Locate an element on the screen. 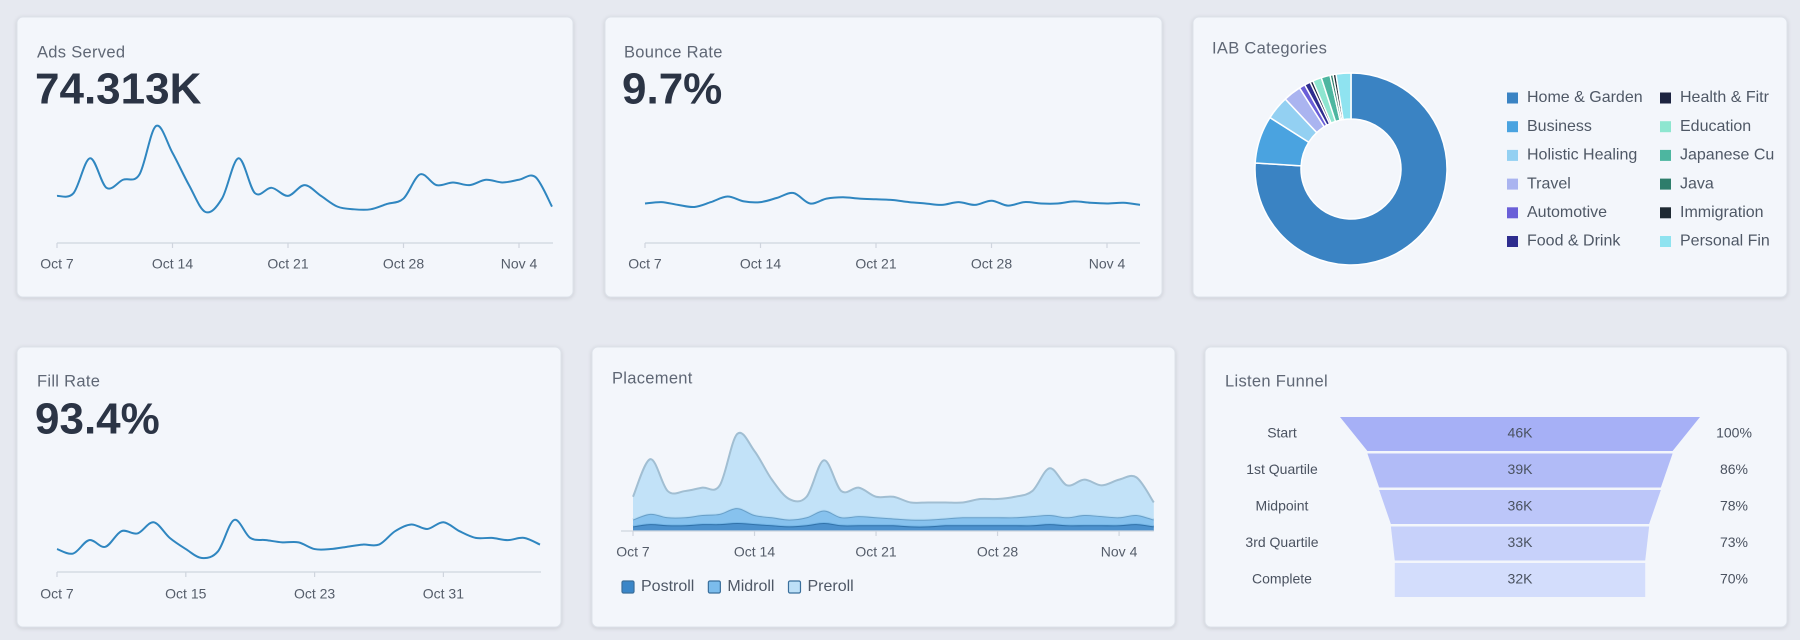 The width and height of the screenshot is (1800, 640). card-title: Fill Rate is located at coordinates (68, 381).